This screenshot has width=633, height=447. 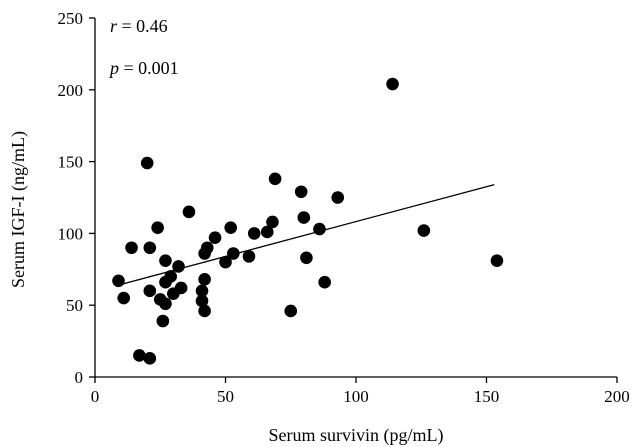 What do you see at coordinates (95, 396) in the screenshot?
I see `x-tick-label: 0` at bounding box center [95, 396].